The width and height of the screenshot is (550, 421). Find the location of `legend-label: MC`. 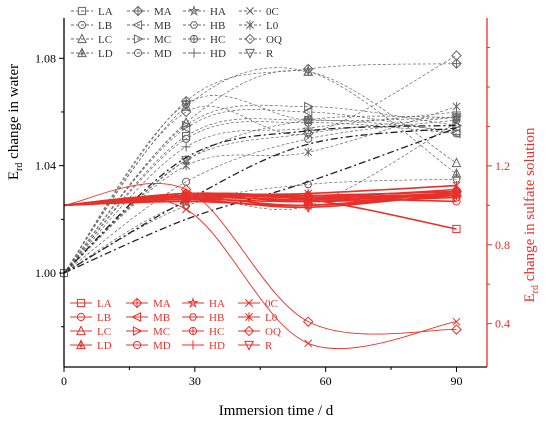

legend-label: MC is located at coordinates (162, 40).